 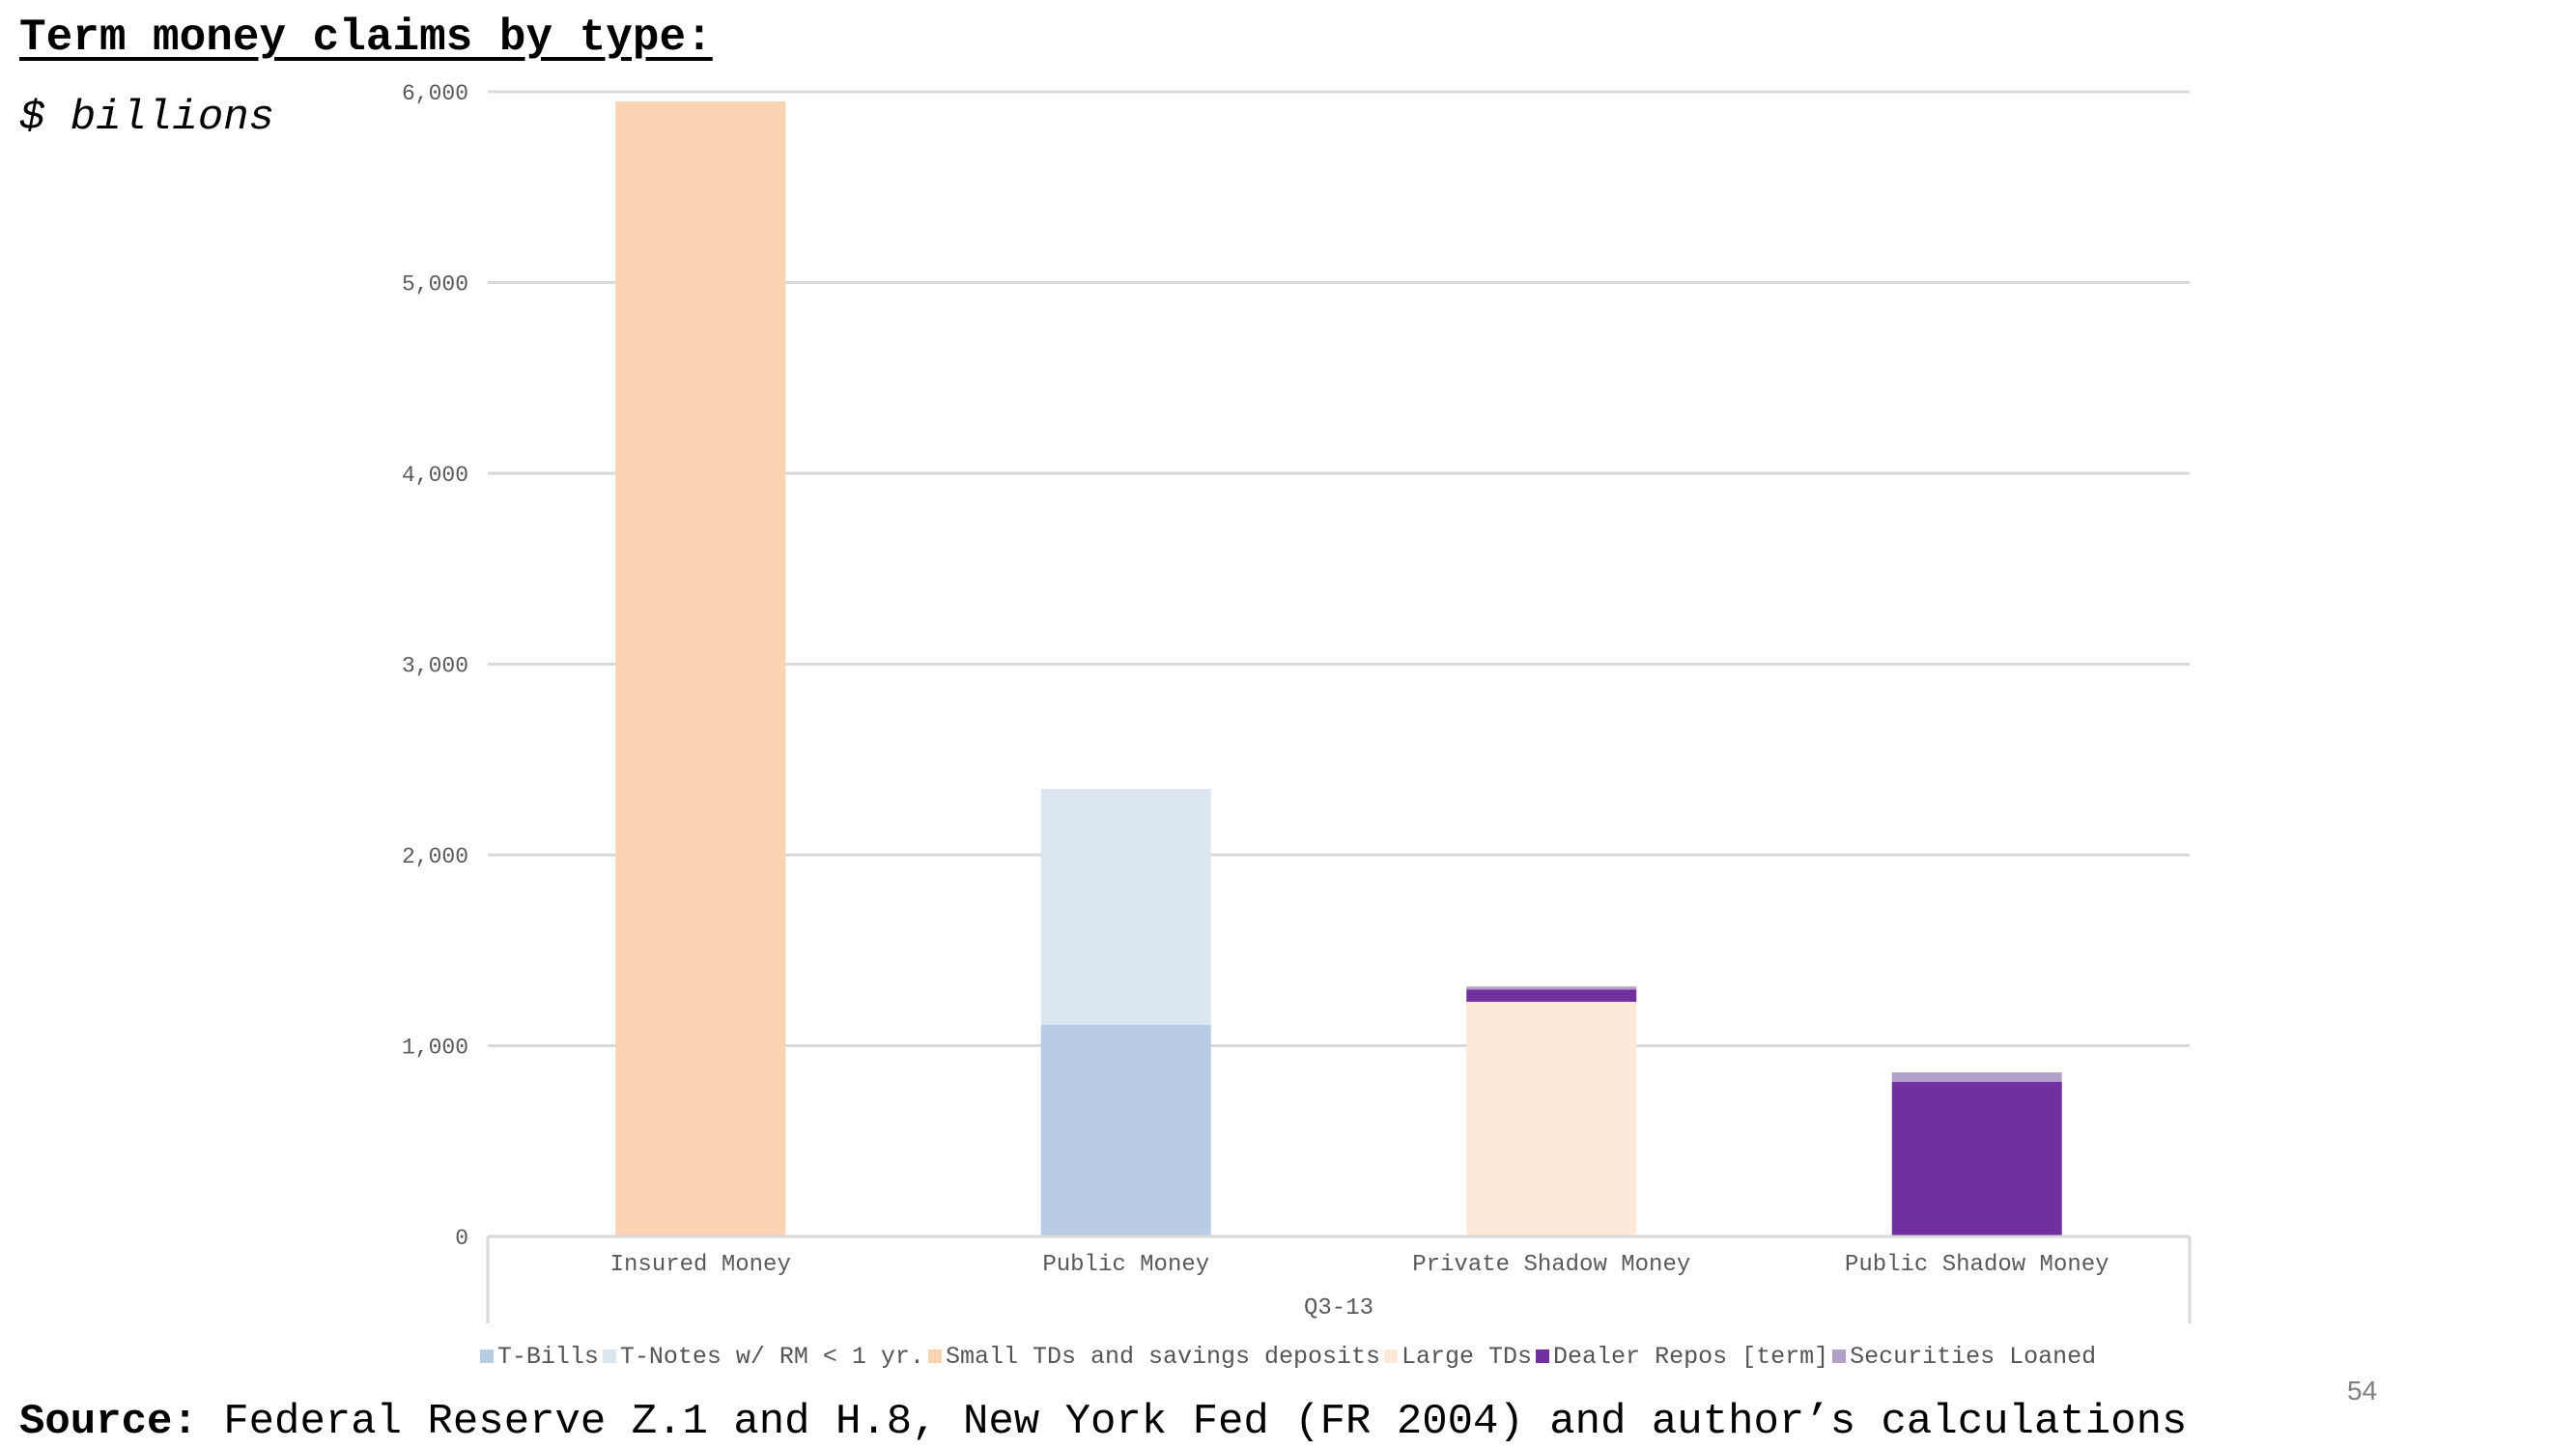 What do you see at coordinates (147, 118) in the screenshot?
I see `slide-subtitle: $ billions` at bounding box center [147, 118].